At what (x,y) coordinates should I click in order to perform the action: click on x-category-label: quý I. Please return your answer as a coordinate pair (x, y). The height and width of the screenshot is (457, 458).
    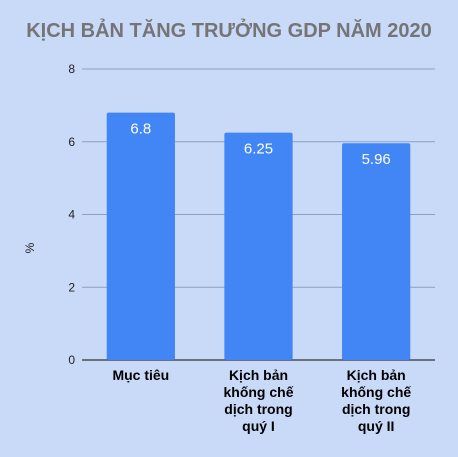
    Looking at the image, I should click on (258, 426).